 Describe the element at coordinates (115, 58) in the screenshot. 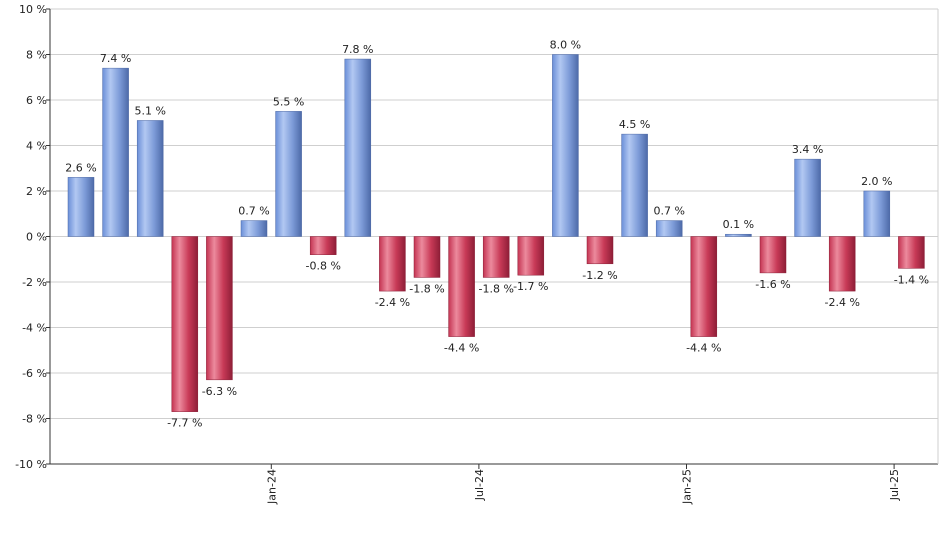

I see `bar-value-label: 7.4 %` at that location.